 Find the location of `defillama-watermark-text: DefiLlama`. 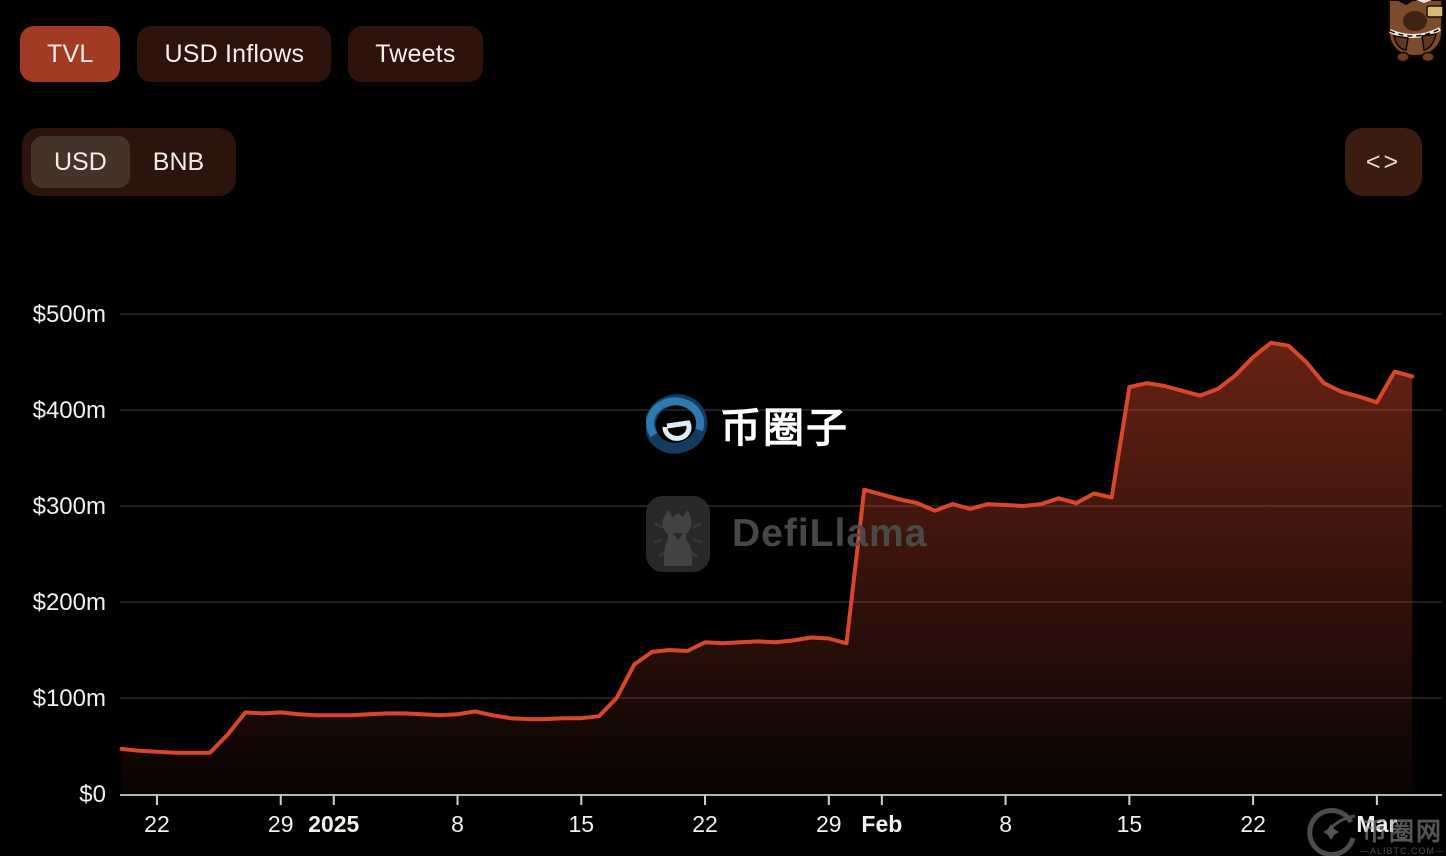

defillama-watermark-text: DefiLlama is located at coordinates (830, 533).